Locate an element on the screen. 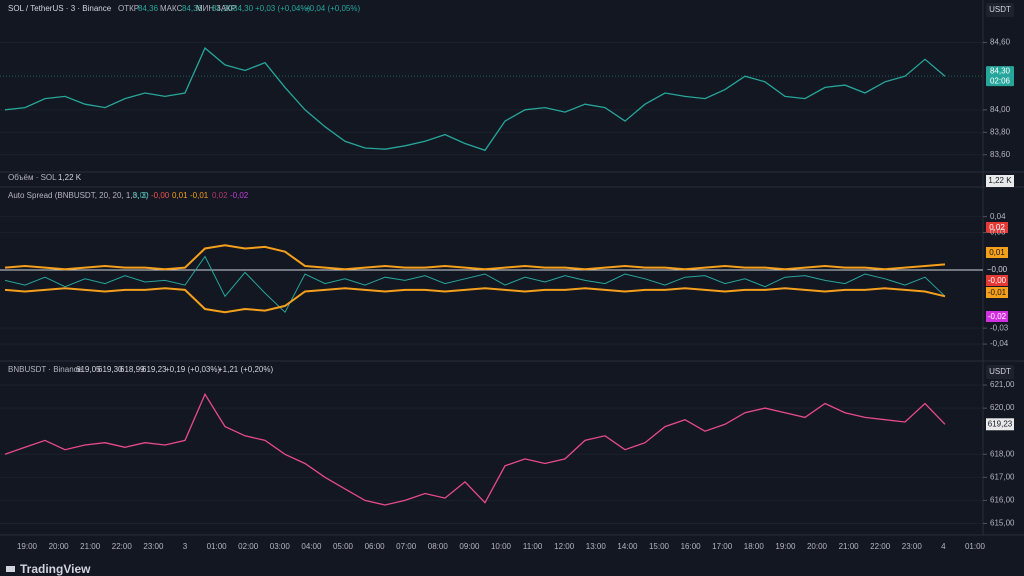  y-tick-label: 0,03 is located at coordinates (998, 232).